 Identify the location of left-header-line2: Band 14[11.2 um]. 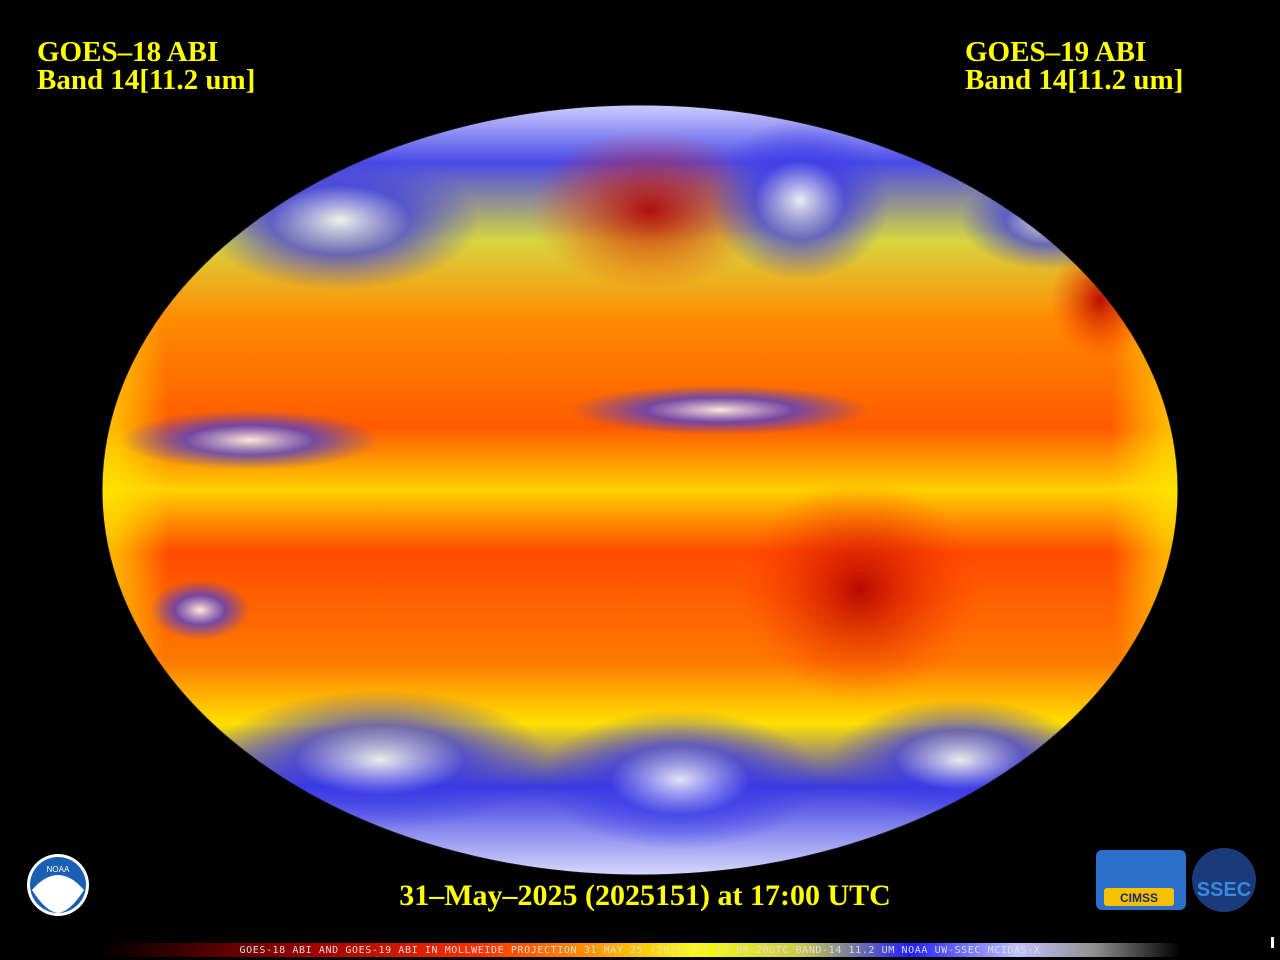
(146, 80).